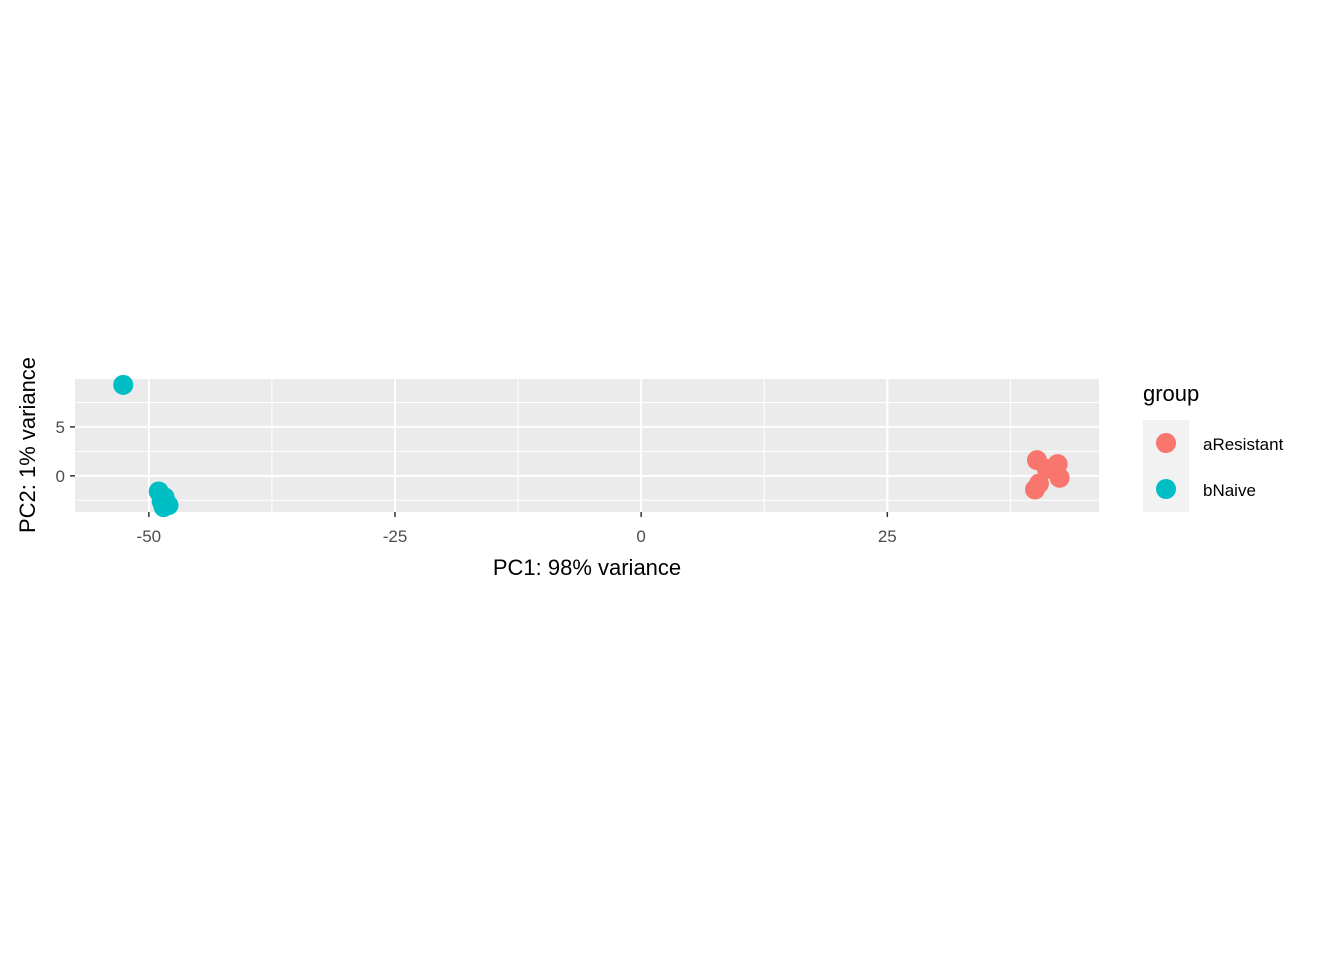 Image resolution: width=1344 pixels, height=960 pixels. I want to click on legend: group aResistant bNaive, so click(1213, 446).